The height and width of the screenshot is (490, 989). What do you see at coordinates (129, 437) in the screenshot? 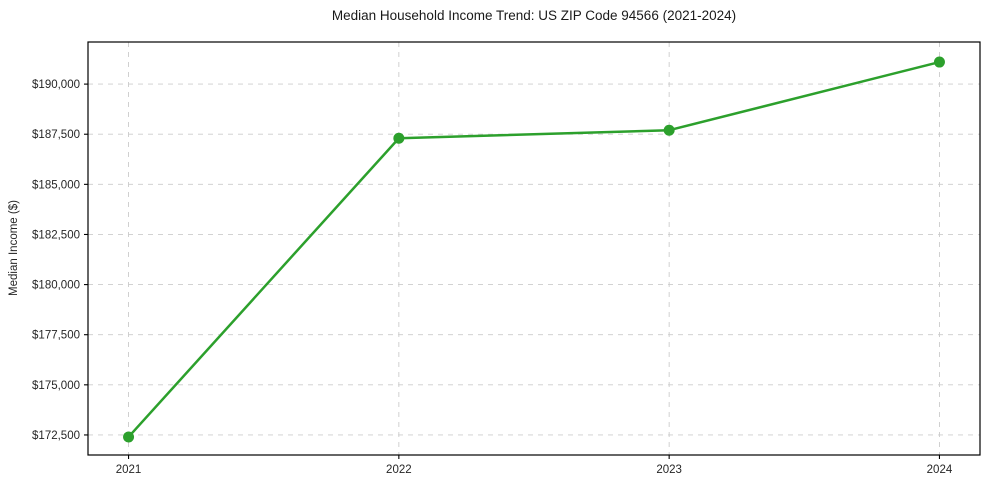
I see `data-point-2021` at bounding box center [129, 437].